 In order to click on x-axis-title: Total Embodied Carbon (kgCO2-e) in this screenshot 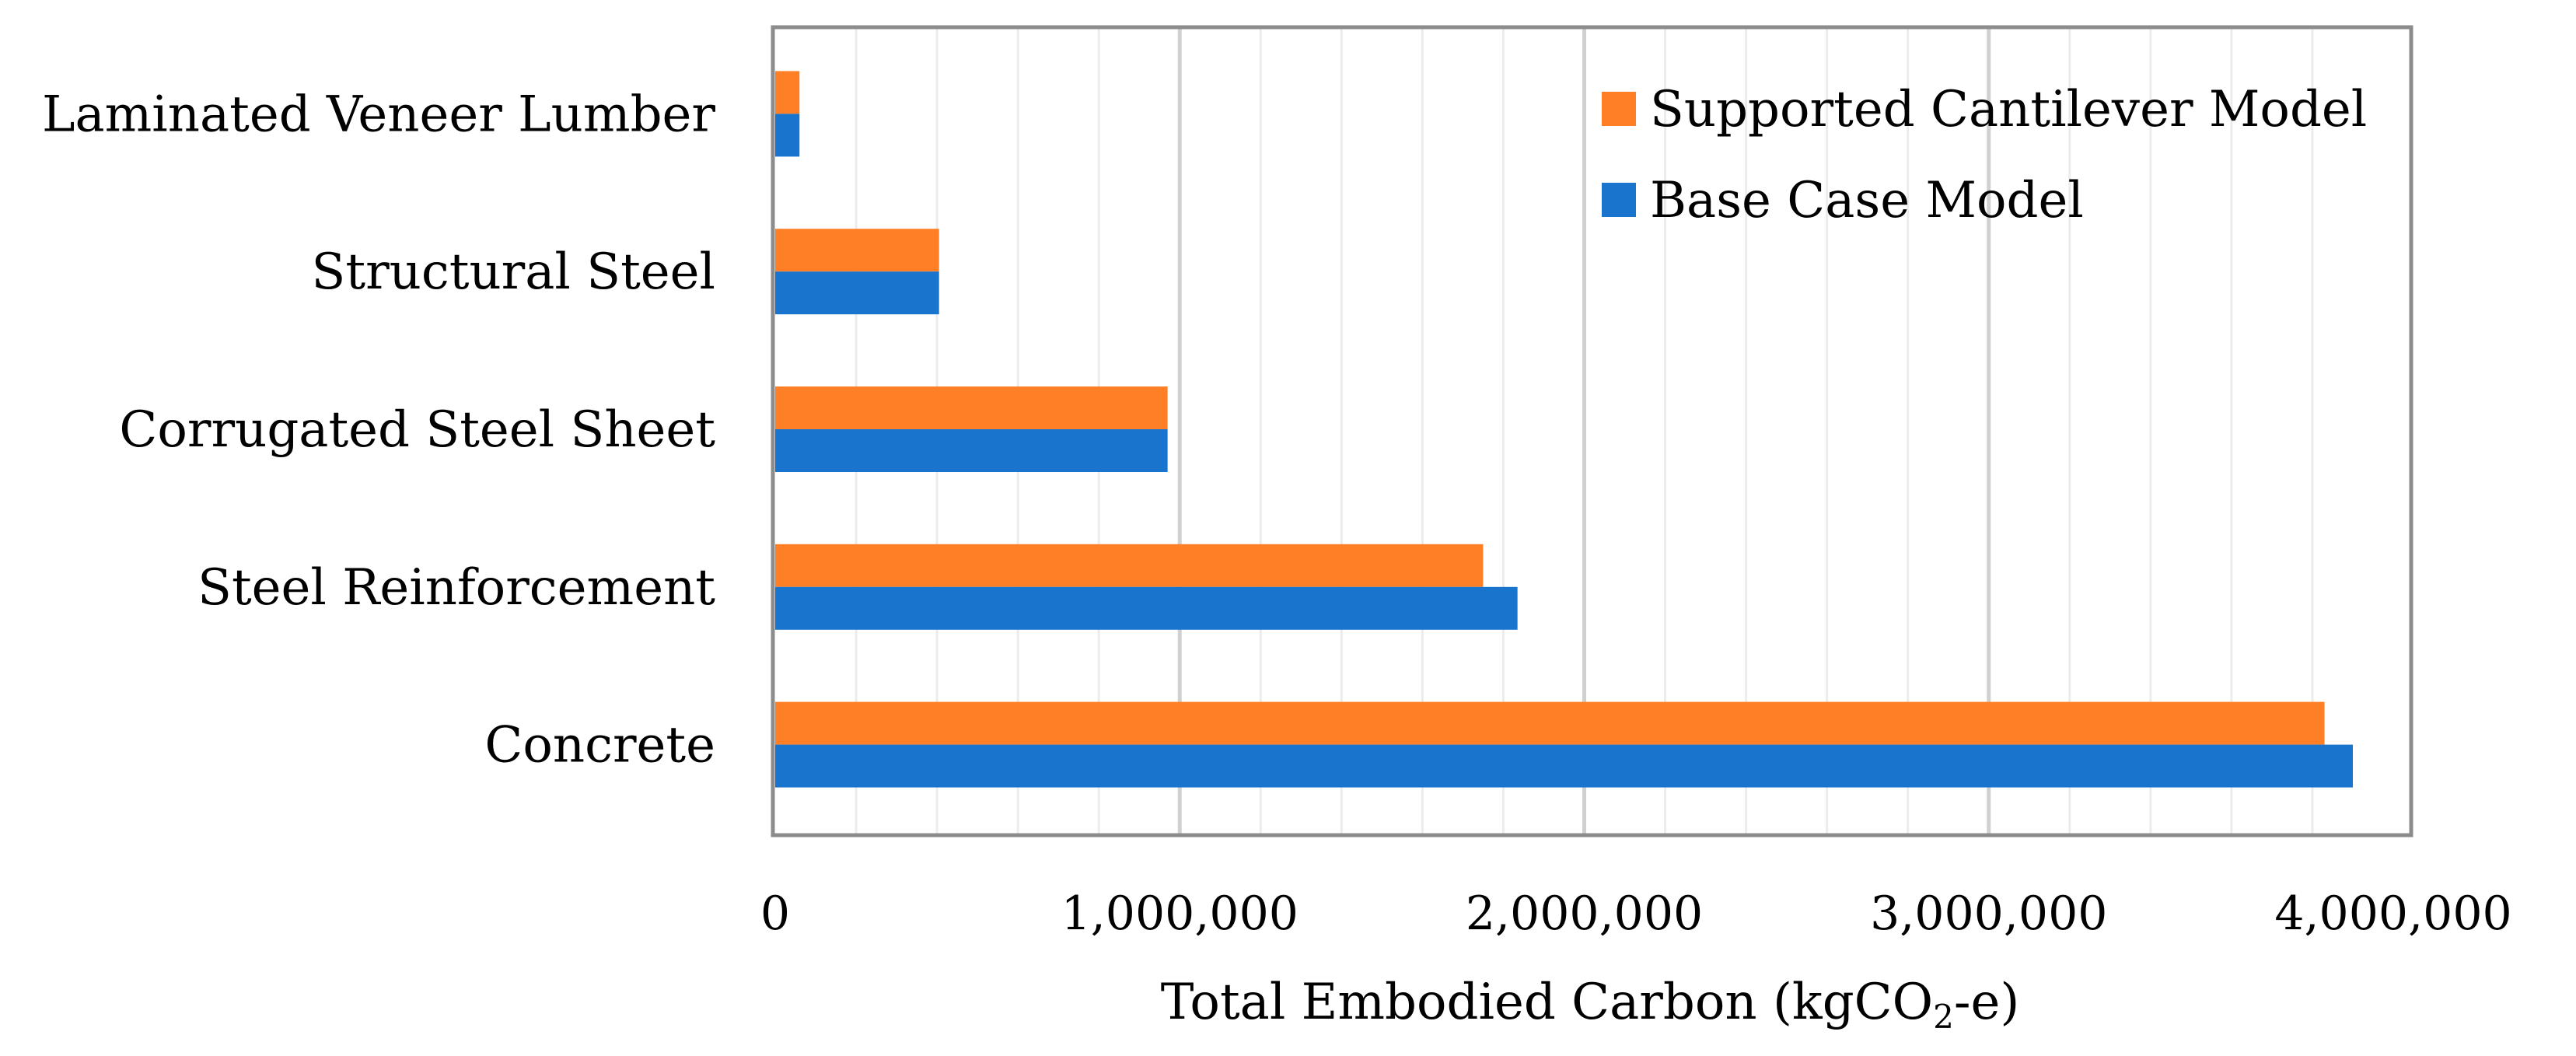, I will do `click(1590, 1005)`.